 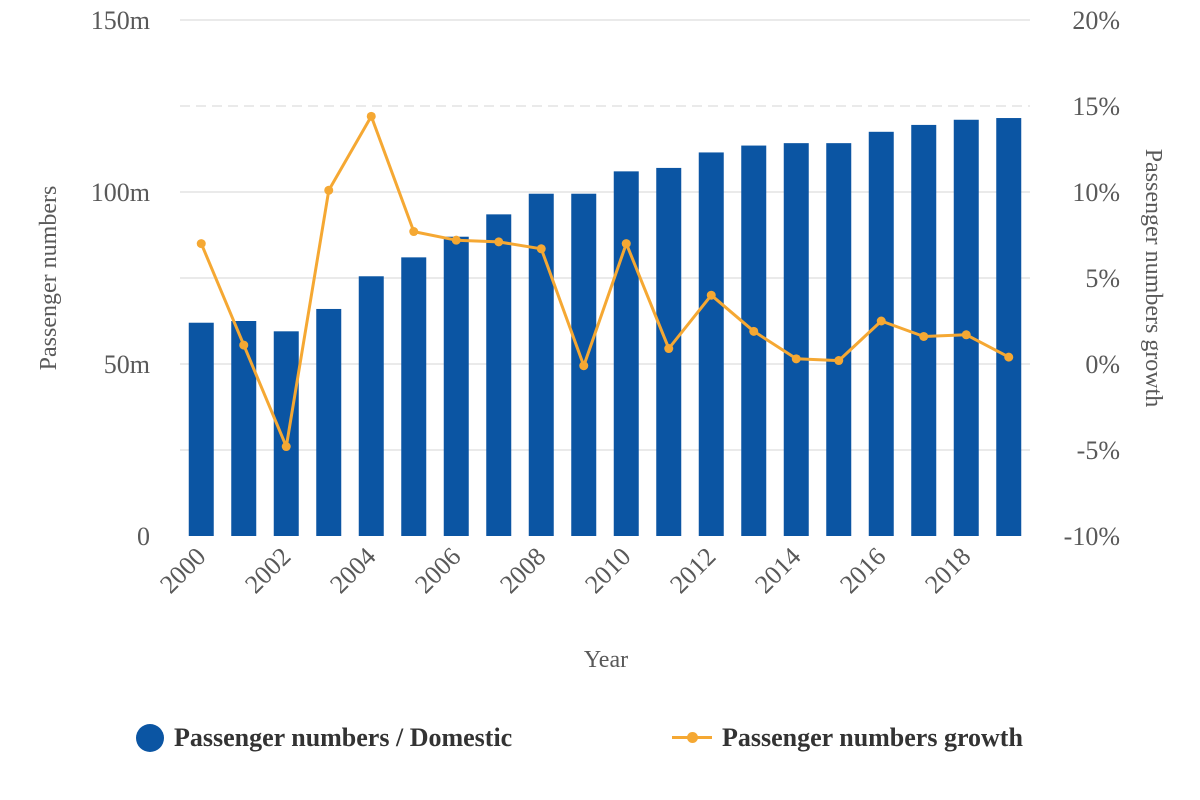 What do you see at coordinates (499, 242) in the screenshot?
I see `growth-point-2007` at bounding box center [499, 242].